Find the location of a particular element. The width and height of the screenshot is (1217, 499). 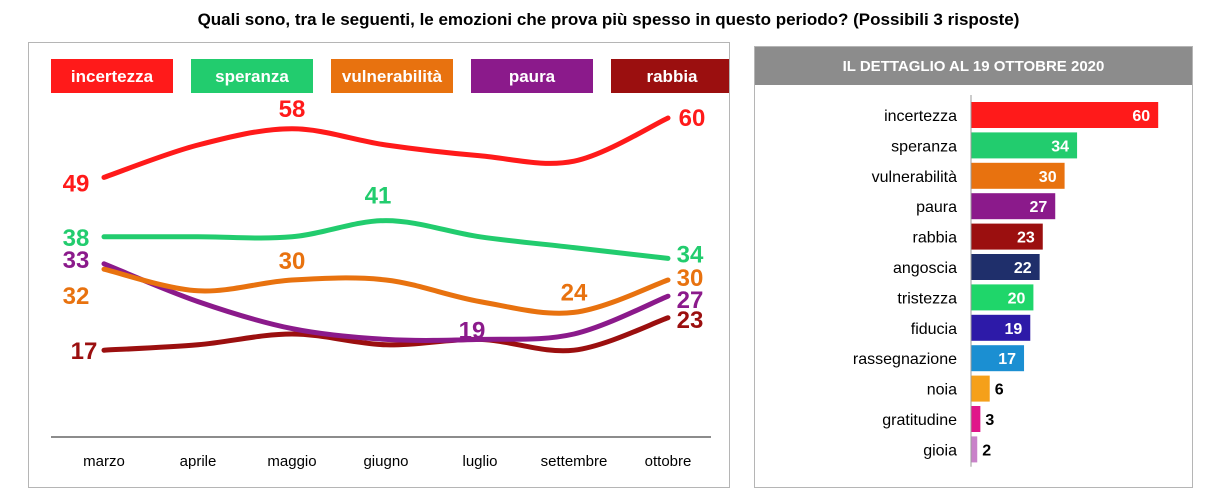

bar-row-angoscia: angoscia 22 is located at coordinates (966, 267).